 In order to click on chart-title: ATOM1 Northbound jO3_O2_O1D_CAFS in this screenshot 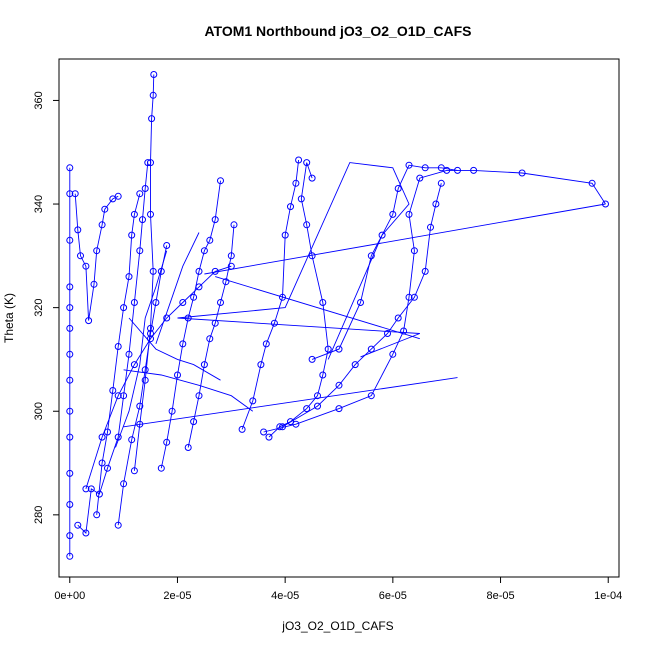, I will do `click(337, 31)`.